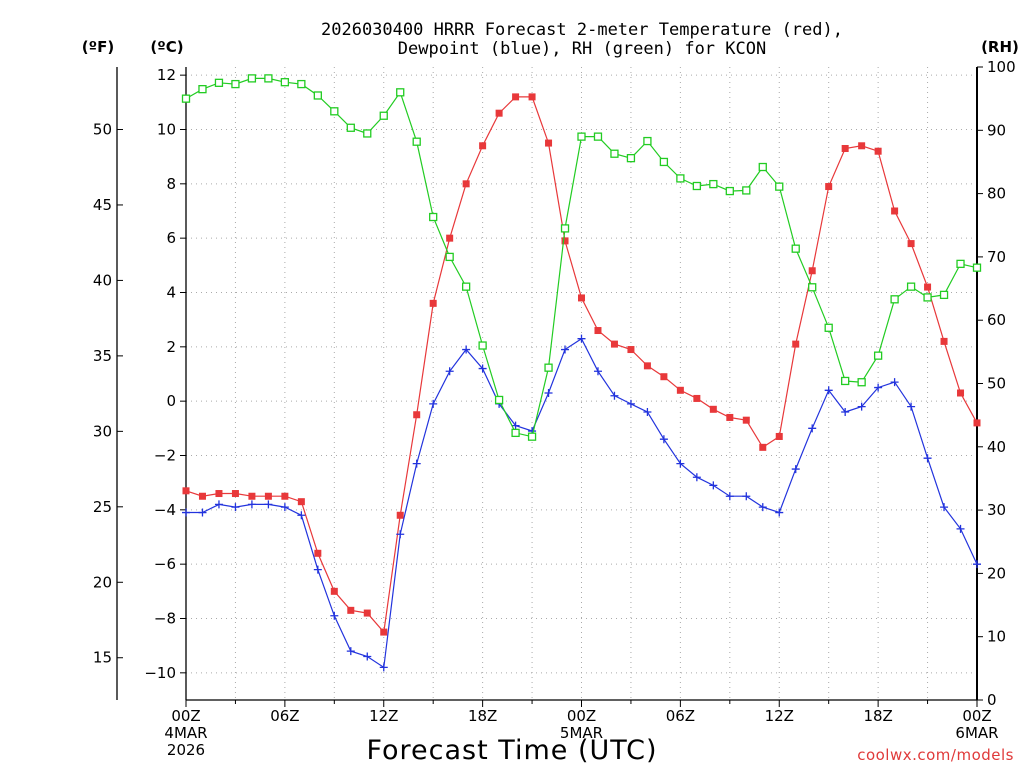  Describe the element at coordinates (996, 130) in the screenshot. I see `rh-tick-label: 90` at that location.